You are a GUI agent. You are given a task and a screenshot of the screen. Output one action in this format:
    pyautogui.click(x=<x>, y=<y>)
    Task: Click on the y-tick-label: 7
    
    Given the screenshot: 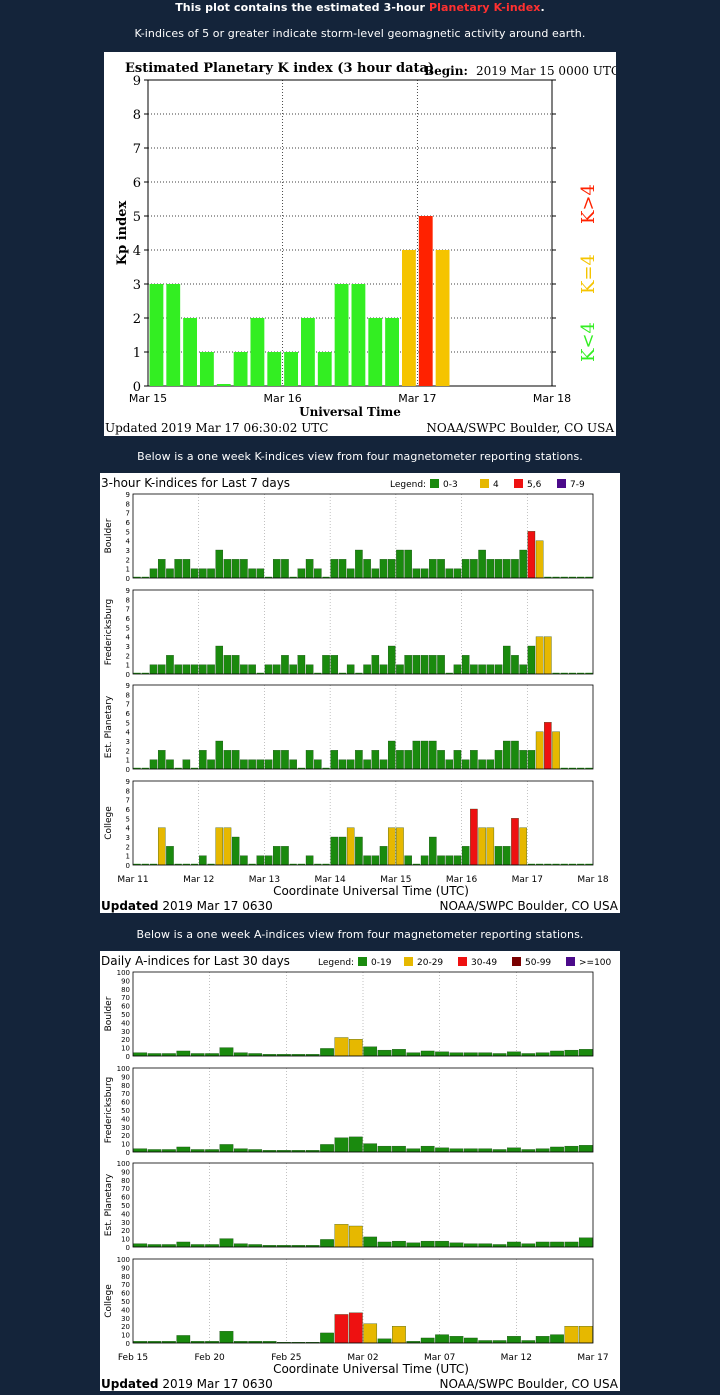 What is the action you would take?
    pyautogui.click(x=128, y=610)
    